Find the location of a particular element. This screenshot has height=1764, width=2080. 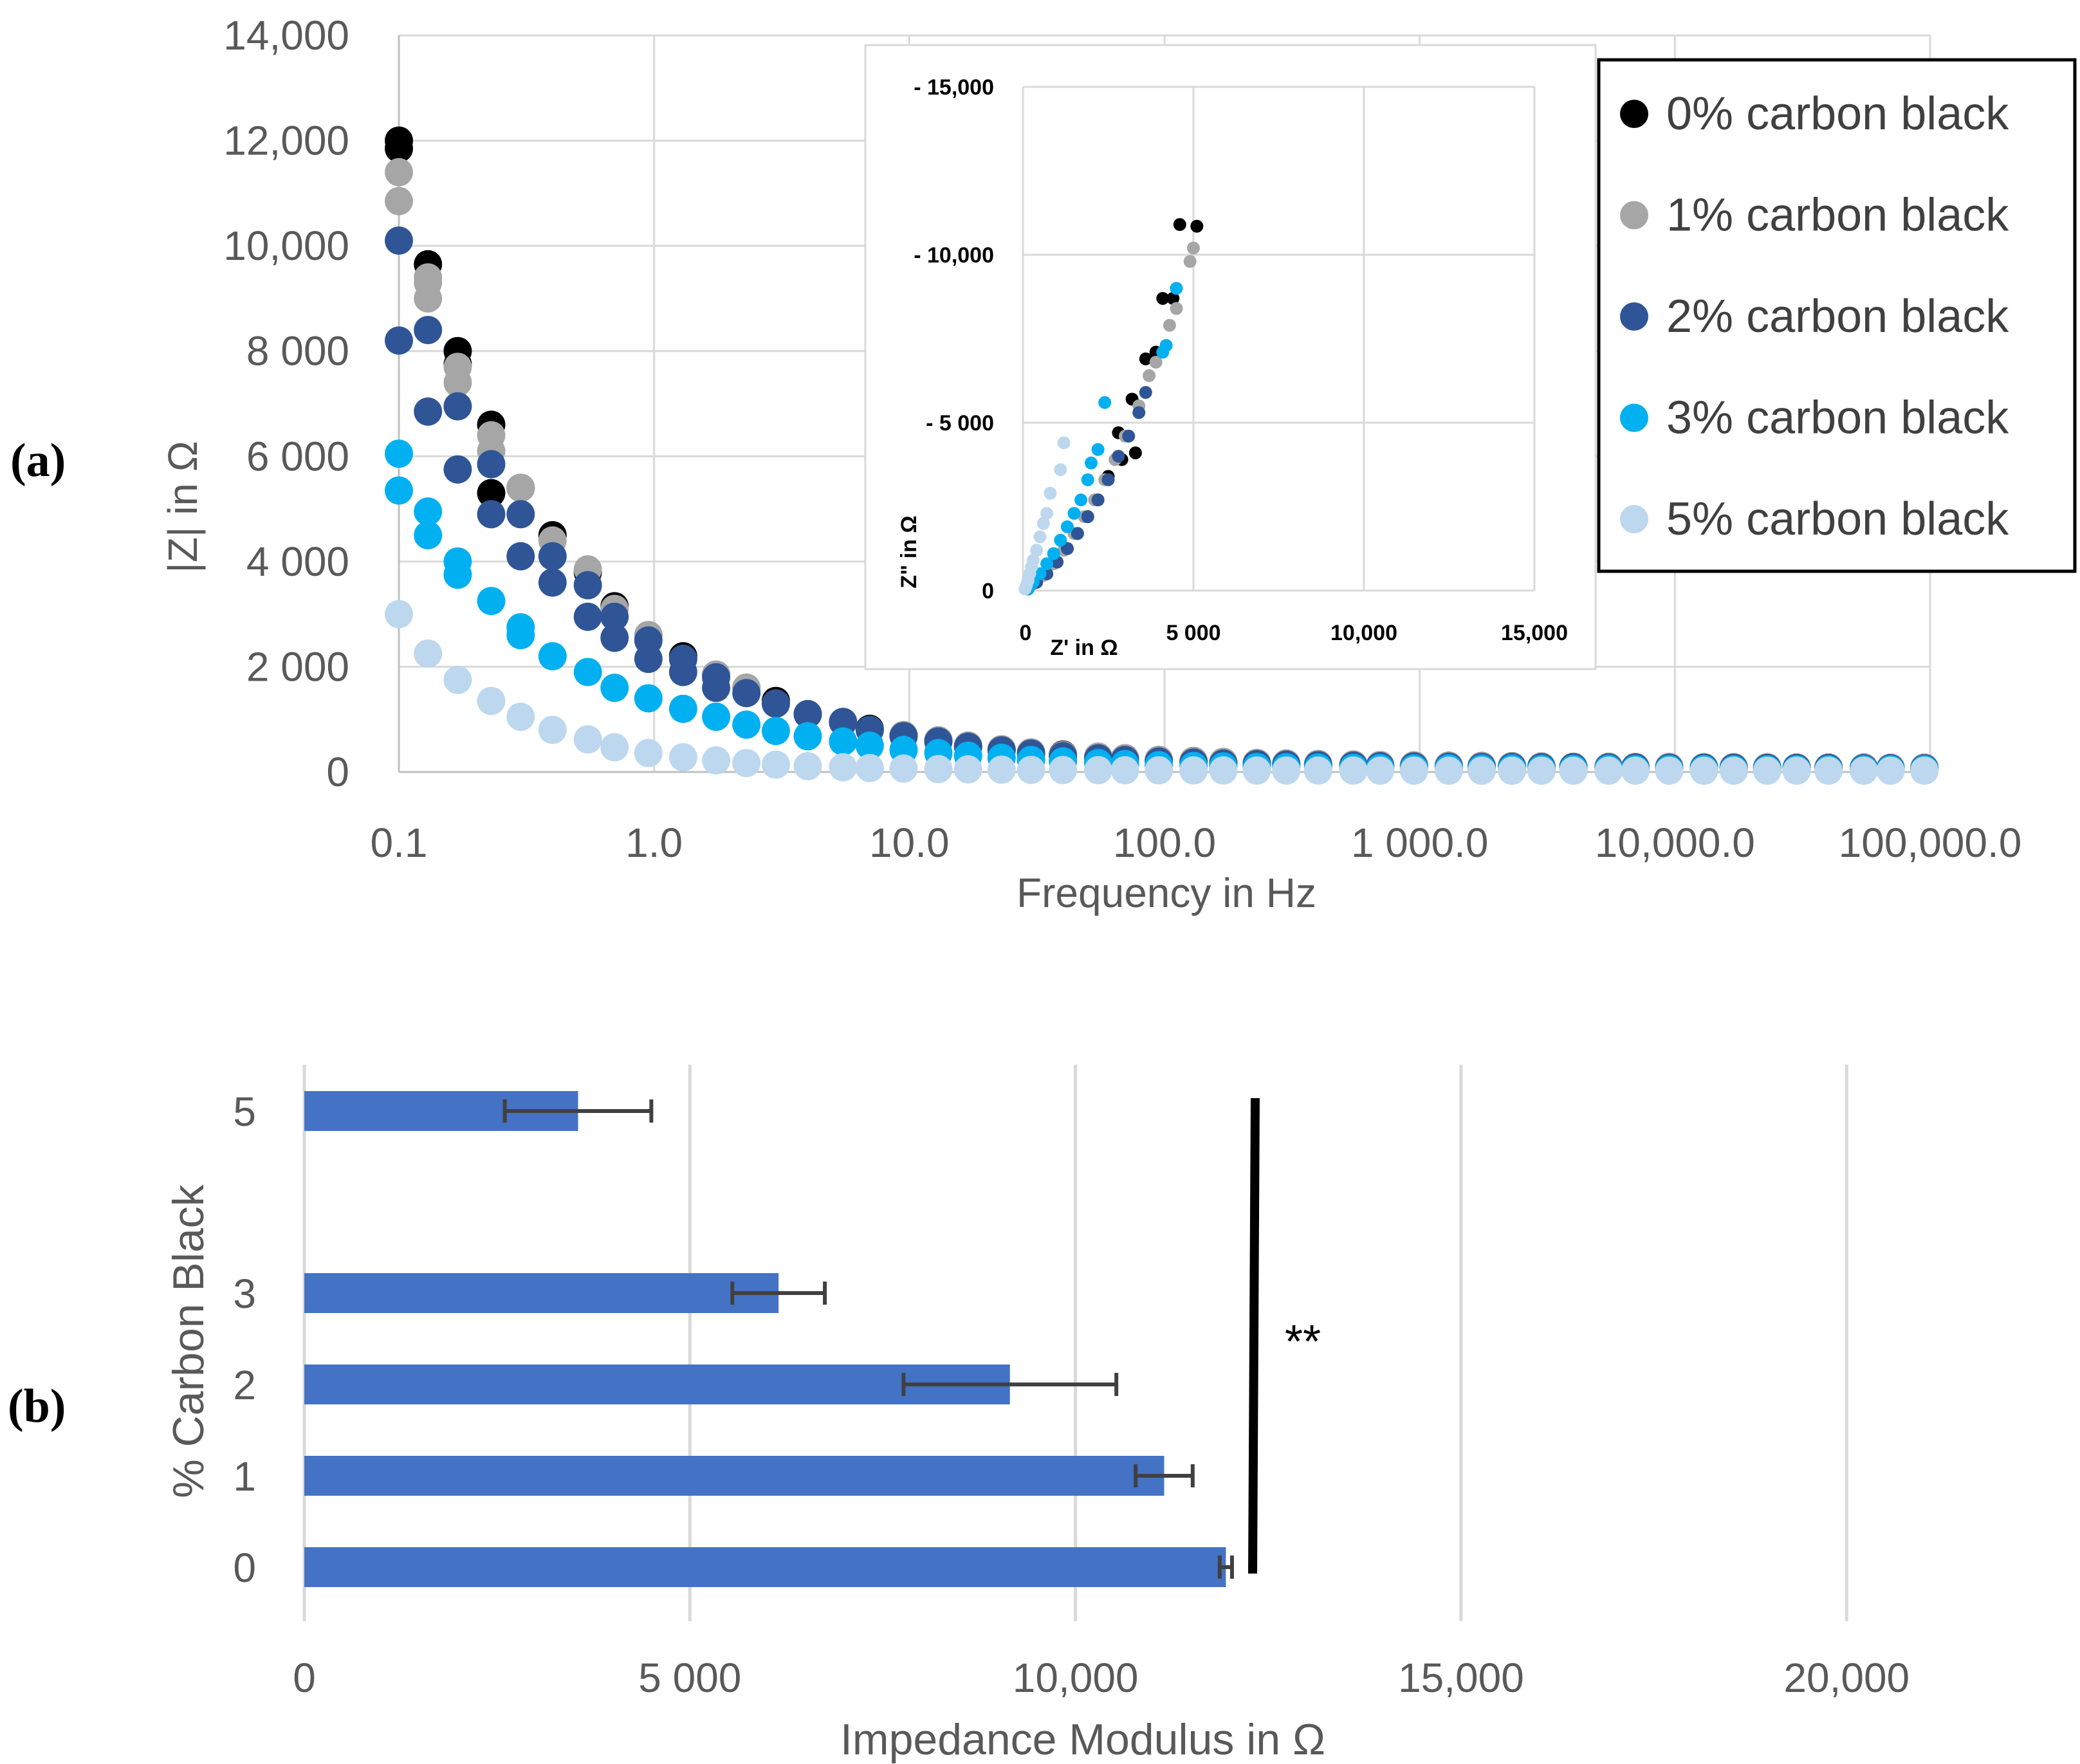

inset-x-tick-label: 15,000 is located at coordinates (1534, 633).